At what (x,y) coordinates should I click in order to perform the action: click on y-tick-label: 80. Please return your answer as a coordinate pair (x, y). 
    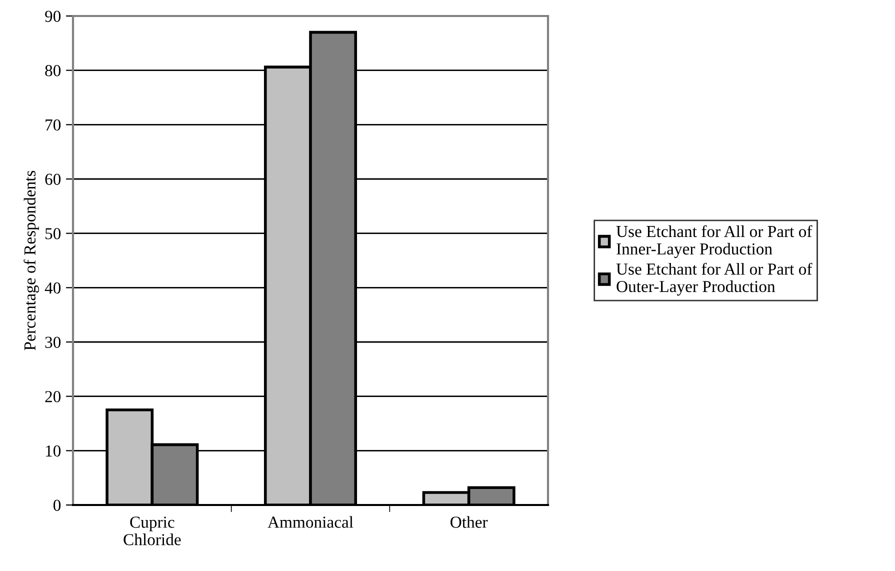
    Looking at the image, I should click on (53, 70).